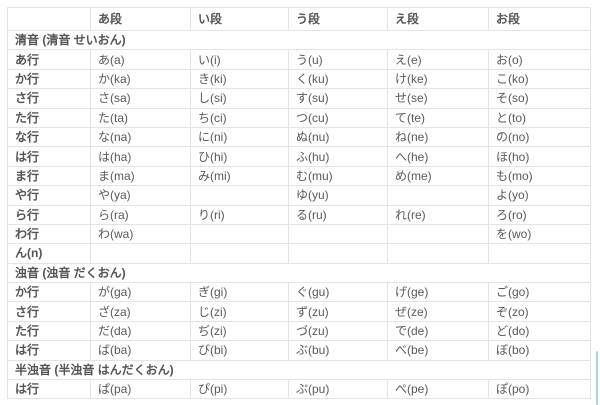 The image size is (600, 405). I want to click on kana-cell: え(e), so click(438, 59).